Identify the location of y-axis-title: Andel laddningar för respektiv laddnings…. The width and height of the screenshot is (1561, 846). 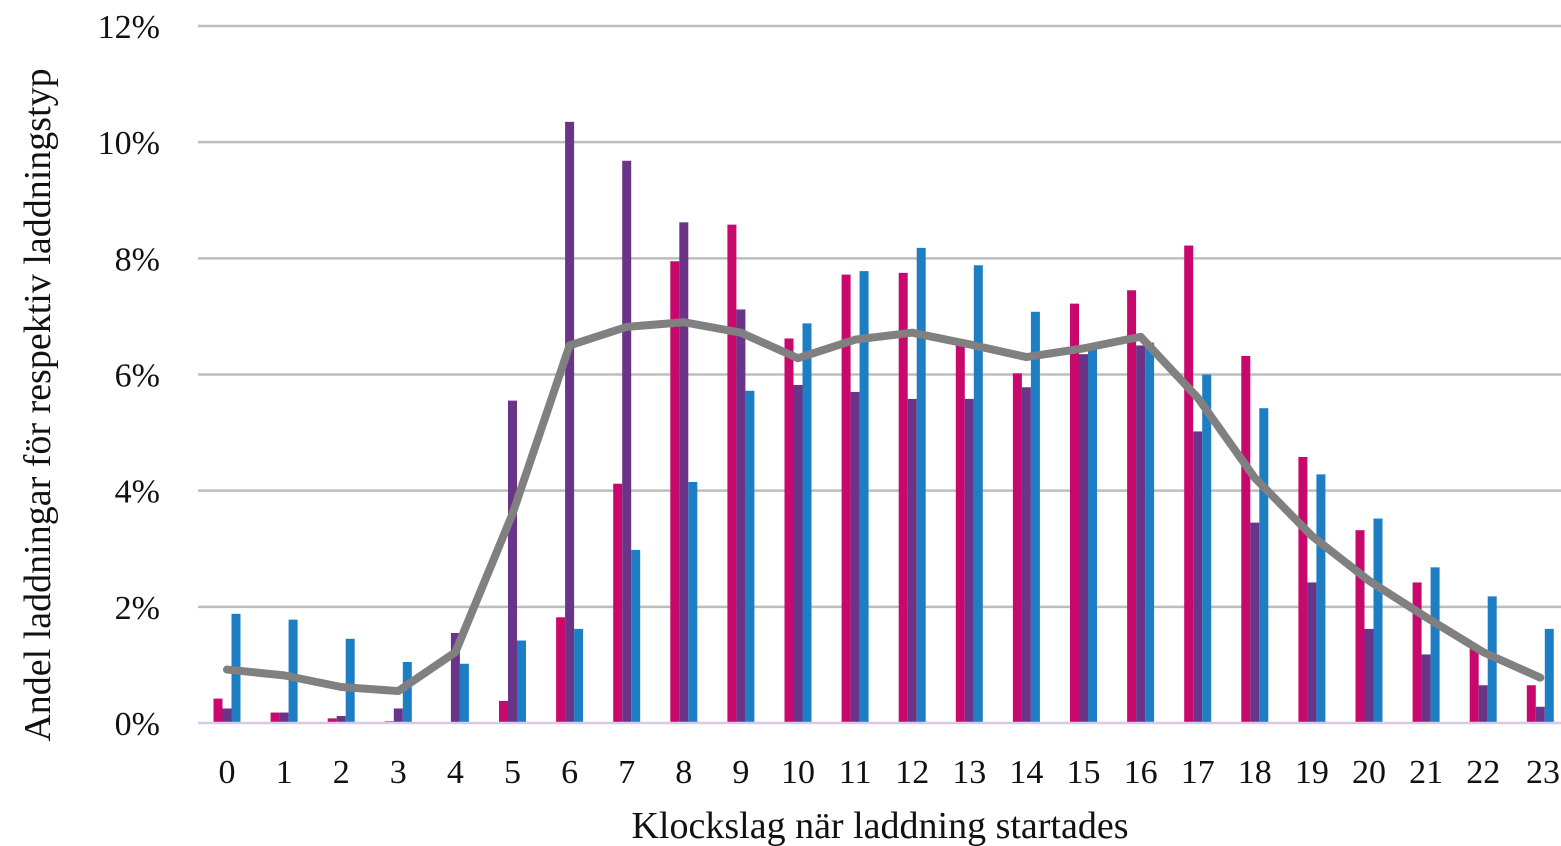
(38, 404).